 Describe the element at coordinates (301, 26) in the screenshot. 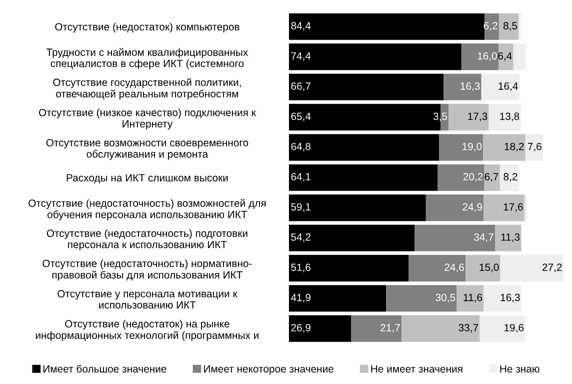

I see `data-label: 84,4` at that location.